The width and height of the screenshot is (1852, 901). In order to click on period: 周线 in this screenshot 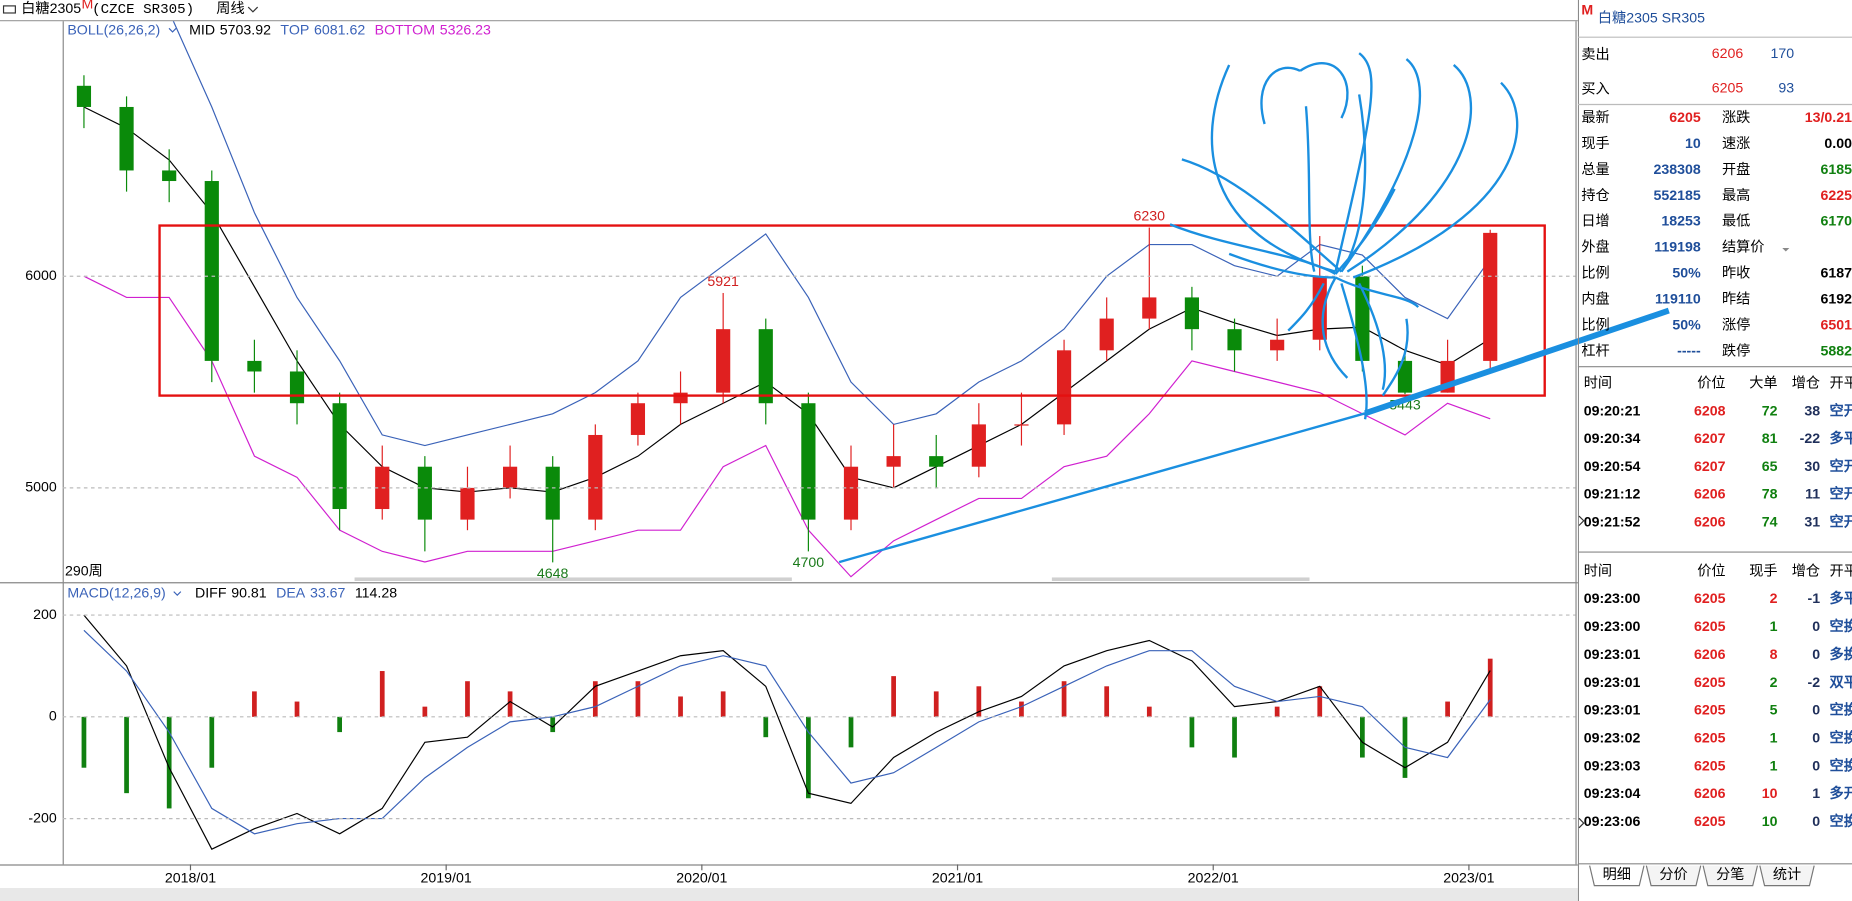, I will do `click(230, 9)`.